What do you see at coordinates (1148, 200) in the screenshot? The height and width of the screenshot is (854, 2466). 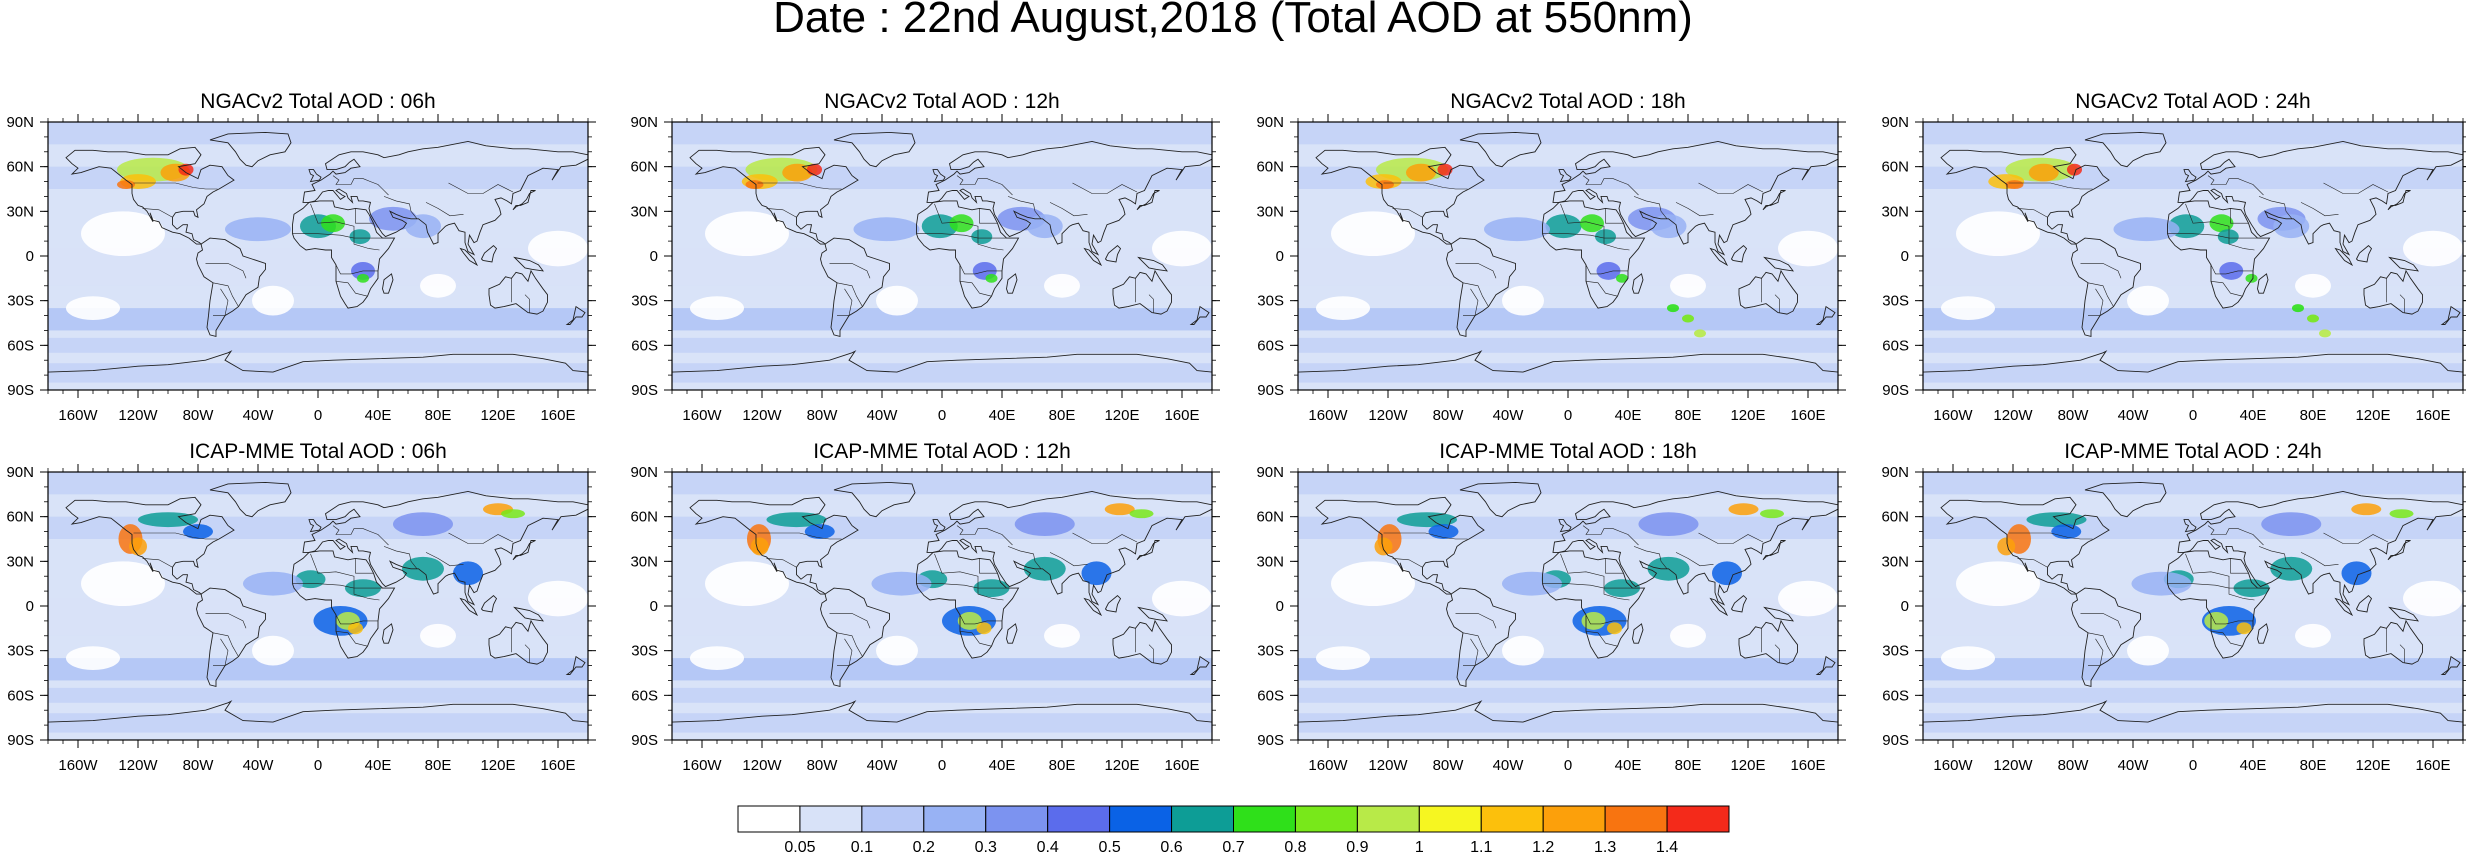 I see `coastline-japan` at bounding box center [1148, 200].